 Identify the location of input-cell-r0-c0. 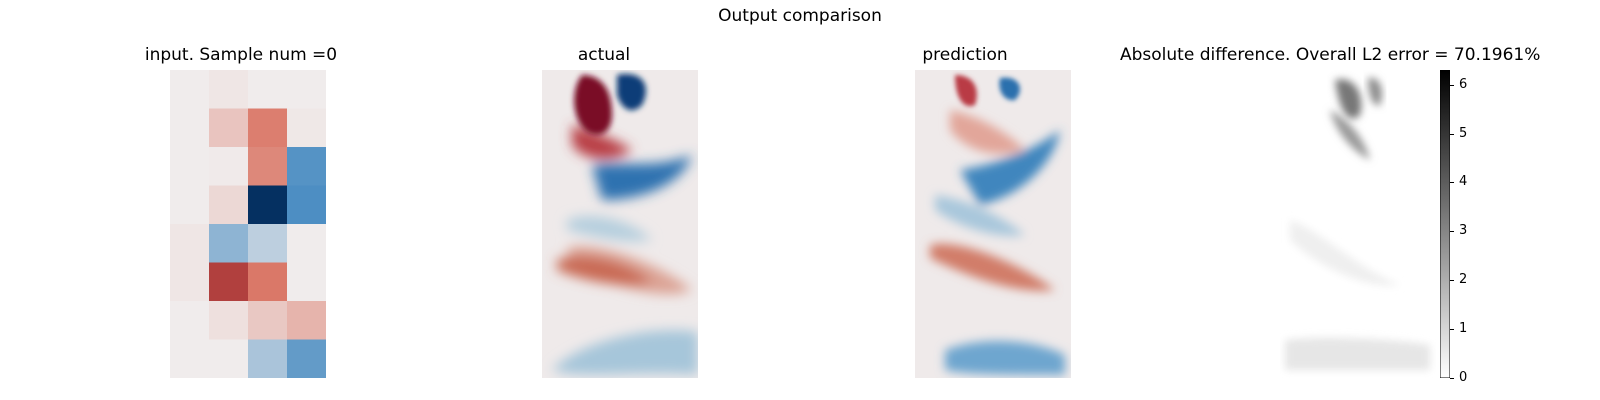
(190, 89).